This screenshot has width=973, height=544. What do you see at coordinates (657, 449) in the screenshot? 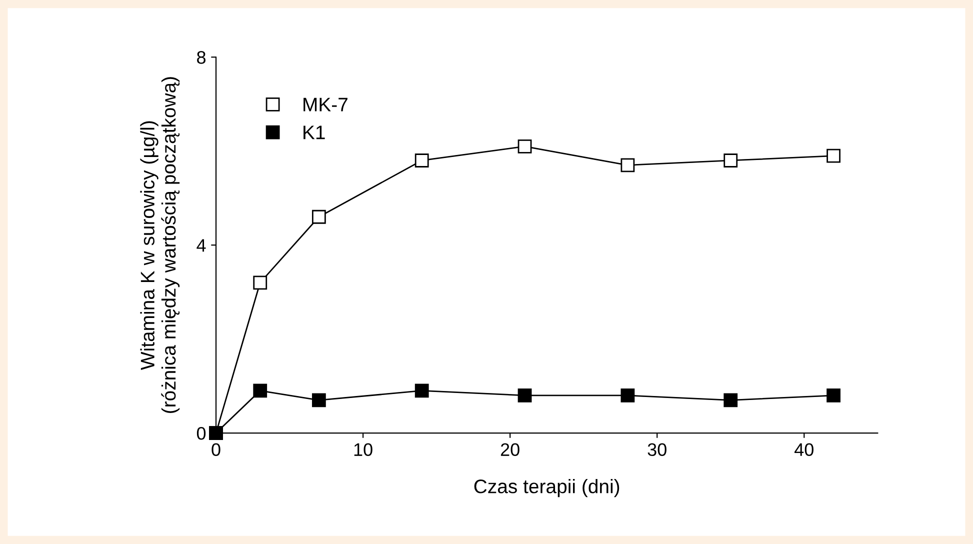
I see `x-tick-label: 30` at bounding box center [657, 449].